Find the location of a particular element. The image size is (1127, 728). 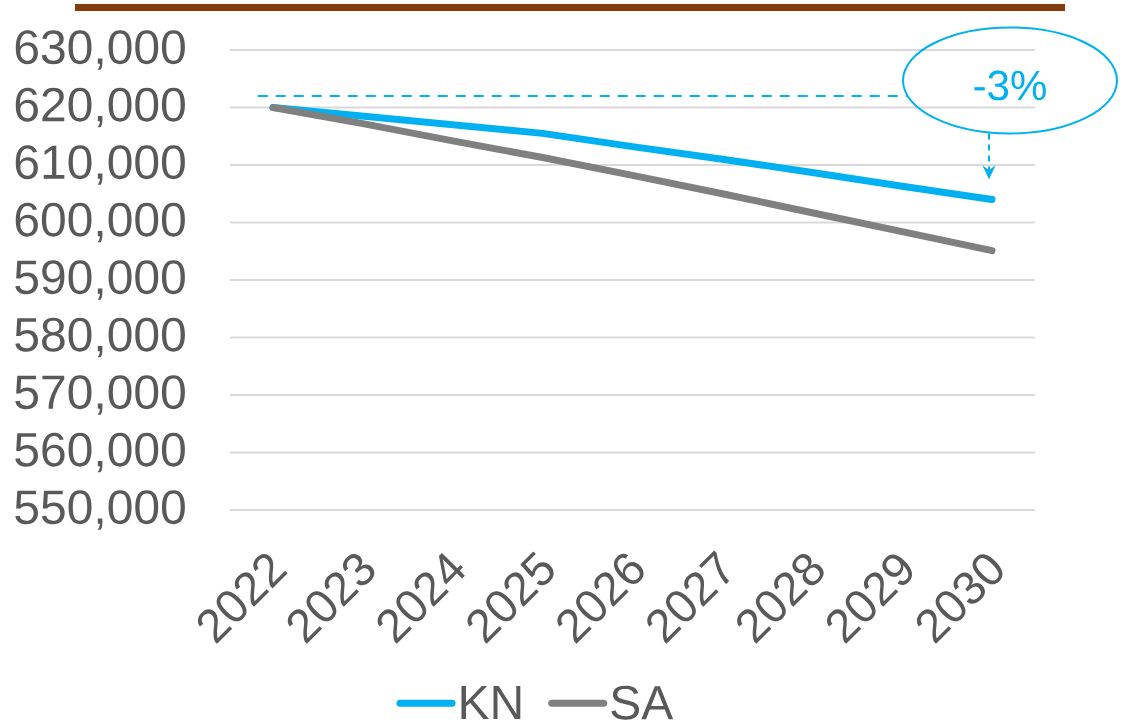

legend-label: SA is located at coordinates (642, 702).